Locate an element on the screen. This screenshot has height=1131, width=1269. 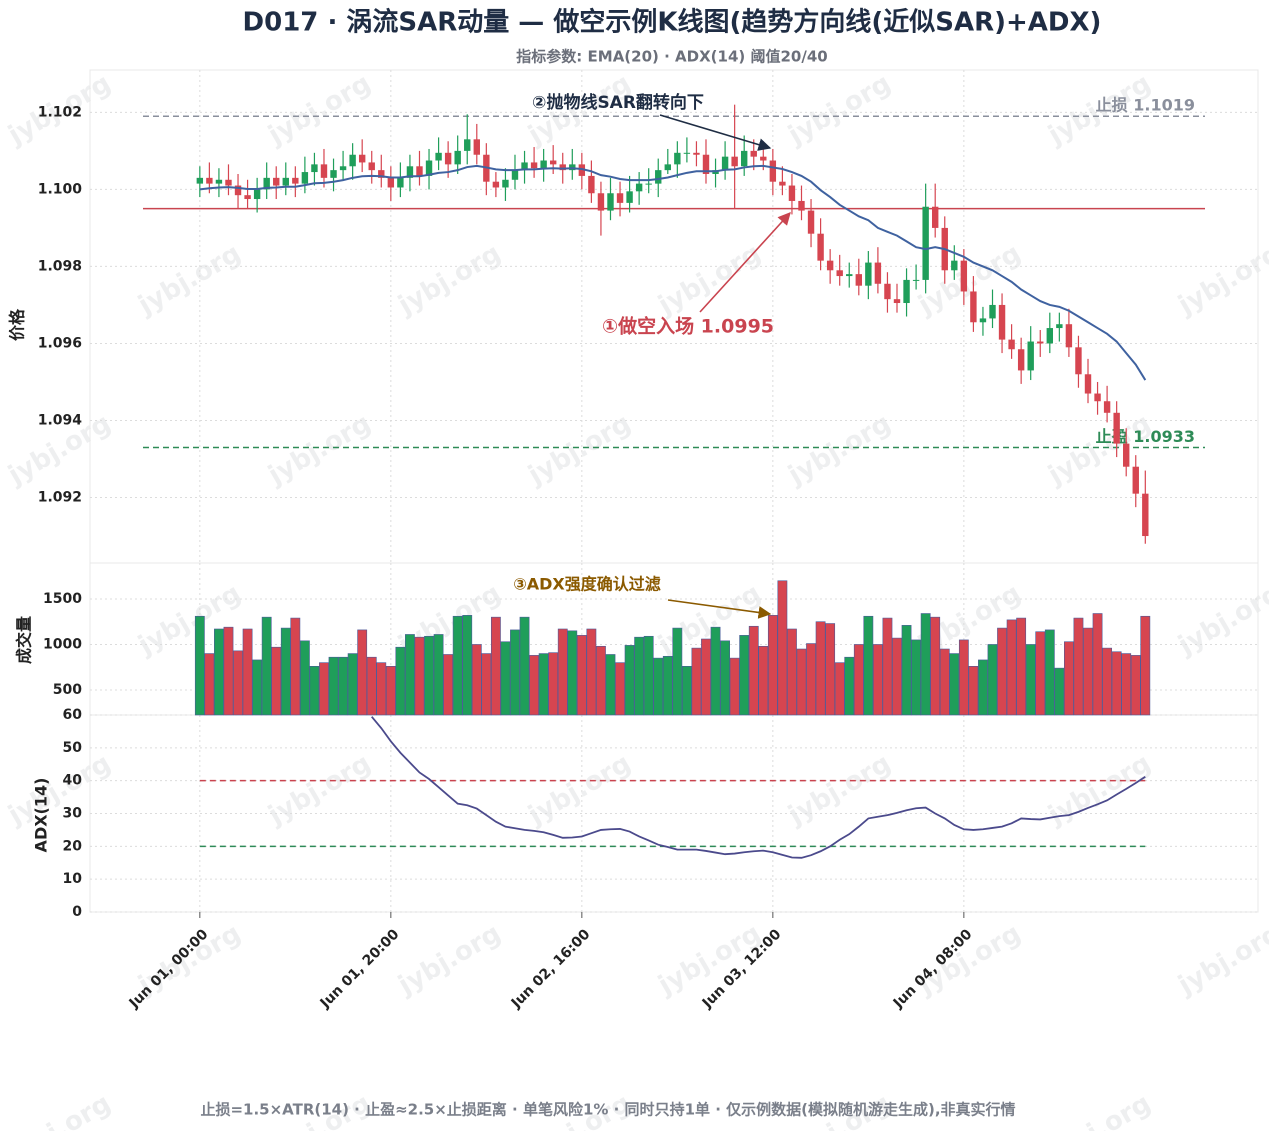
ema-line is located at coordinates (673, 272).